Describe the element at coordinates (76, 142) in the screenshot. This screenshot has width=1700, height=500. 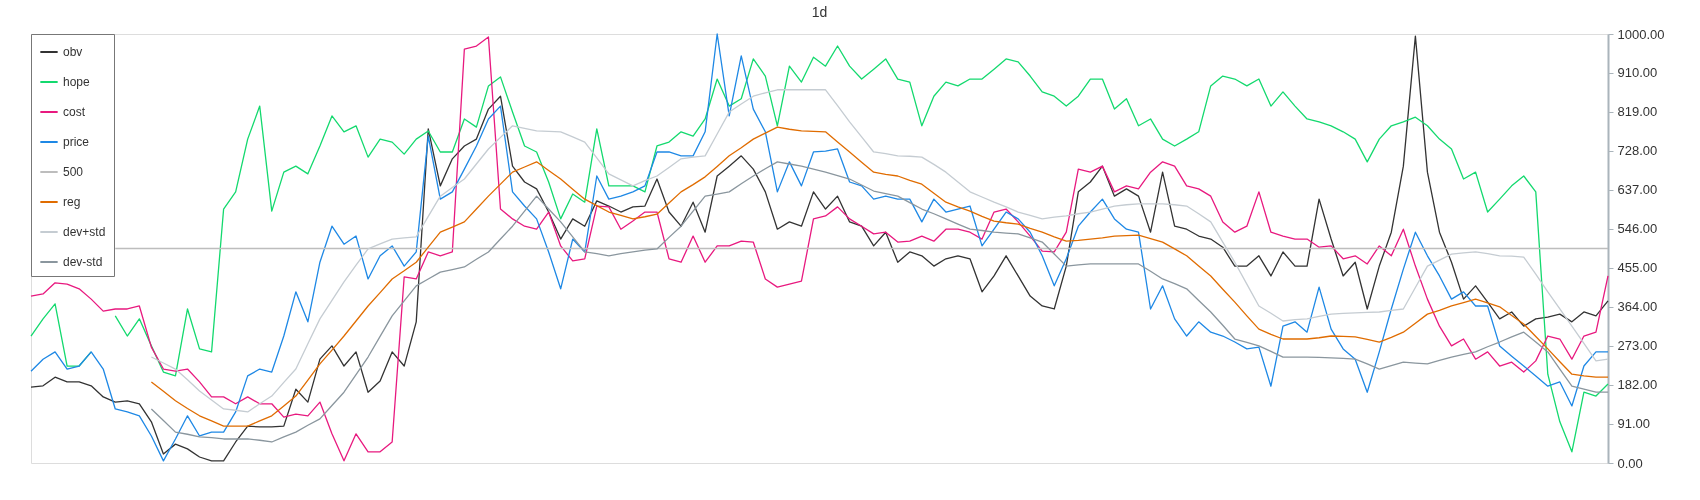
I see `legend-label: price` at that location.